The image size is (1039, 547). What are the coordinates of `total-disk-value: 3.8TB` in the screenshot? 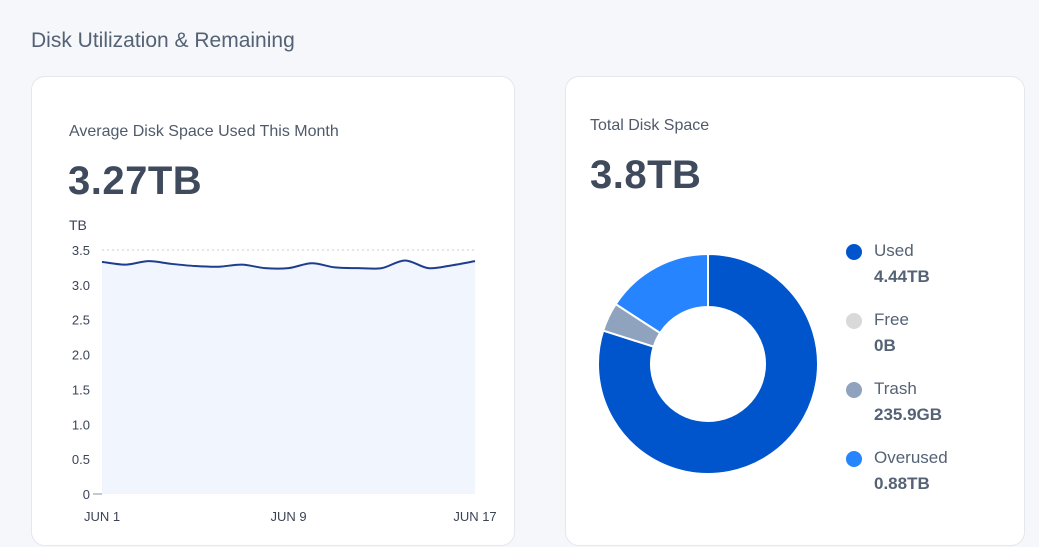 It's located at (646, 175).